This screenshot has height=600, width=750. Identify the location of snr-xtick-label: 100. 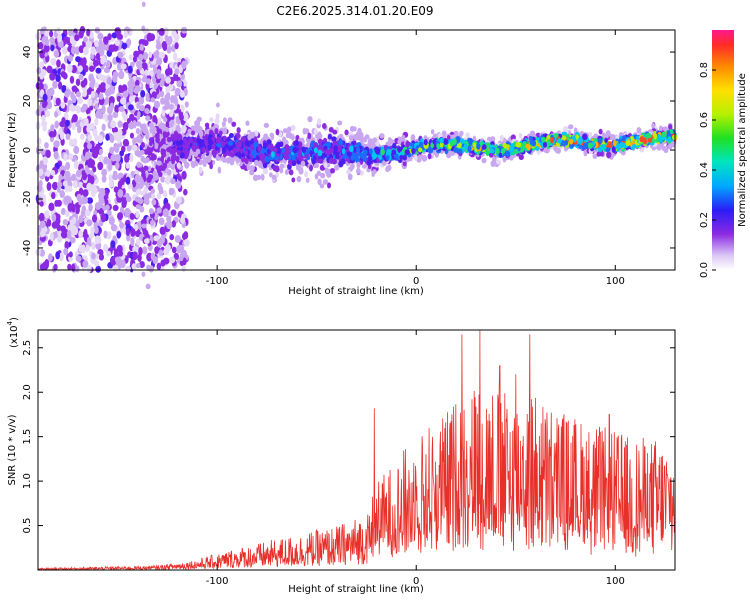
(615, 581).